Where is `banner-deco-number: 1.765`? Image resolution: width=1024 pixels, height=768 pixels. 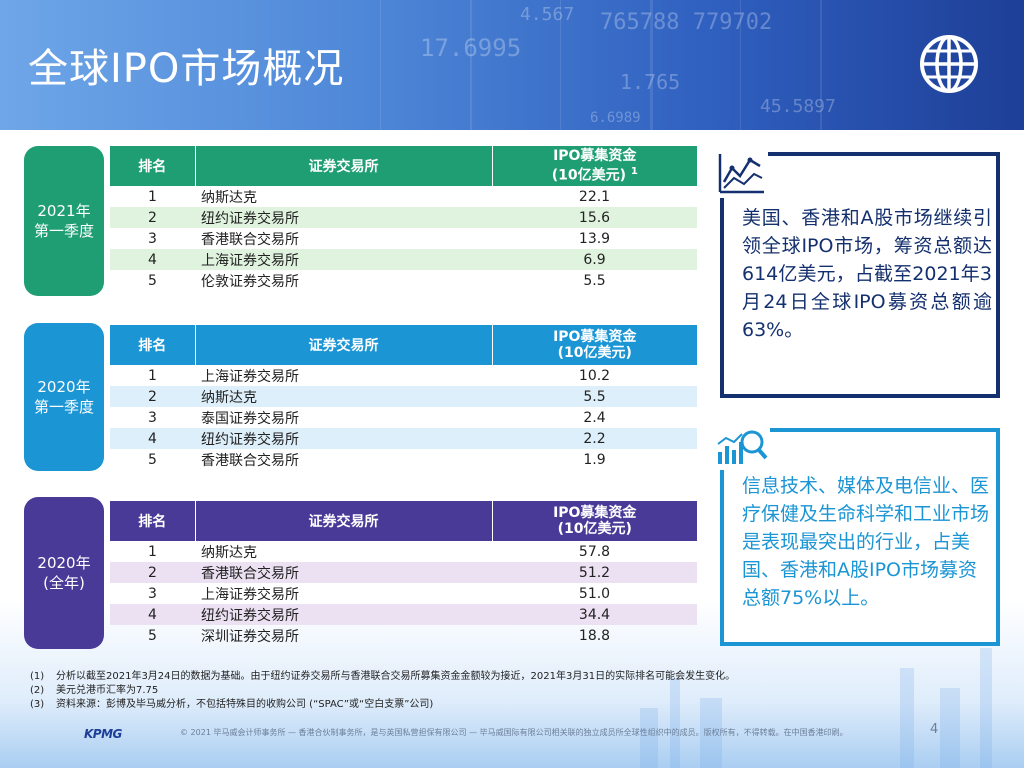 banner-deco-number: 1.765 is located at coordinates (650, 82).